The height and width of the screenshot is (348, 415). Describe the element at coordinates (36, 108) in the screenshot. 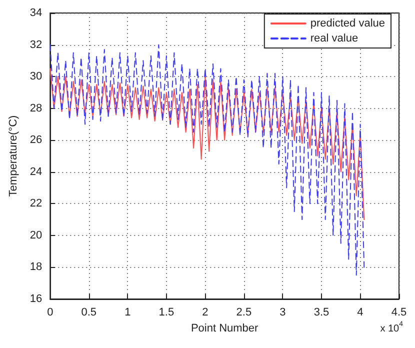

I see `y-tick-label: 28` at that location.